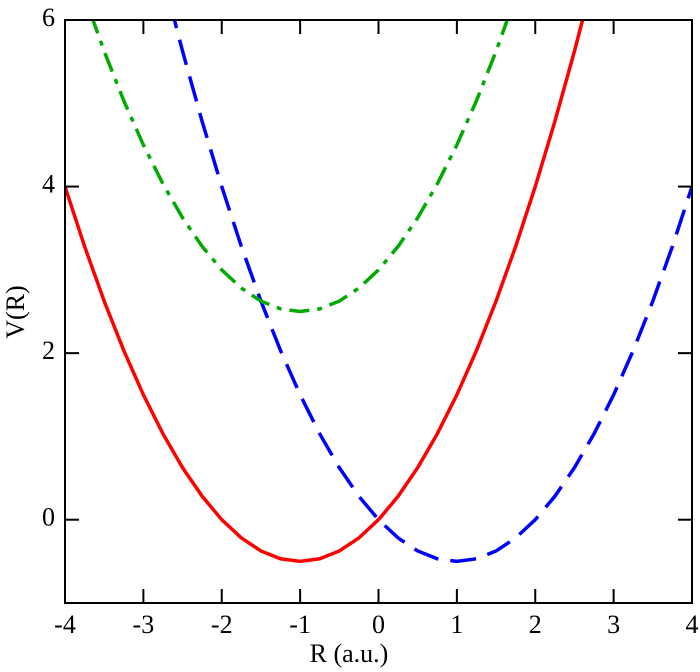  What do you see at coordinates (378, 624) in the screenshot?
I see `x-tick-label: 0` at bounding box center [378, 624].